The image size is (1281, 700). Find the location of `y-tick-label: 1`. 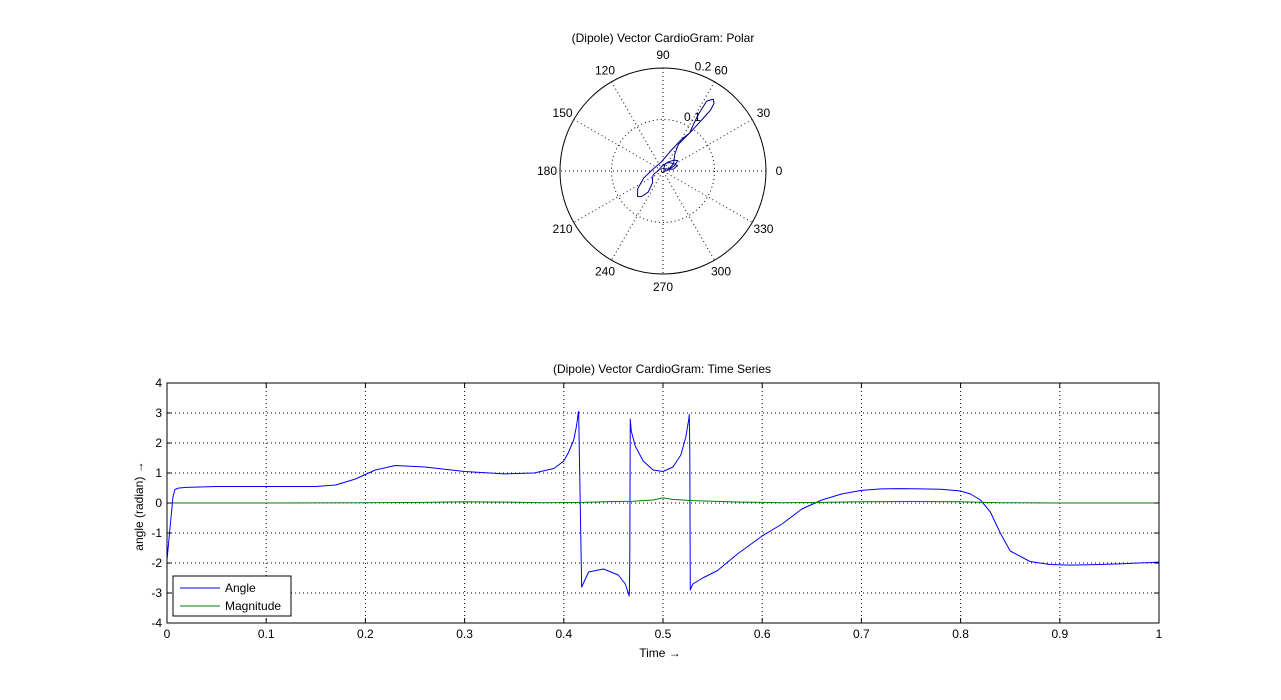

y-tick-label: 1 is located at coordinates (158, 473).